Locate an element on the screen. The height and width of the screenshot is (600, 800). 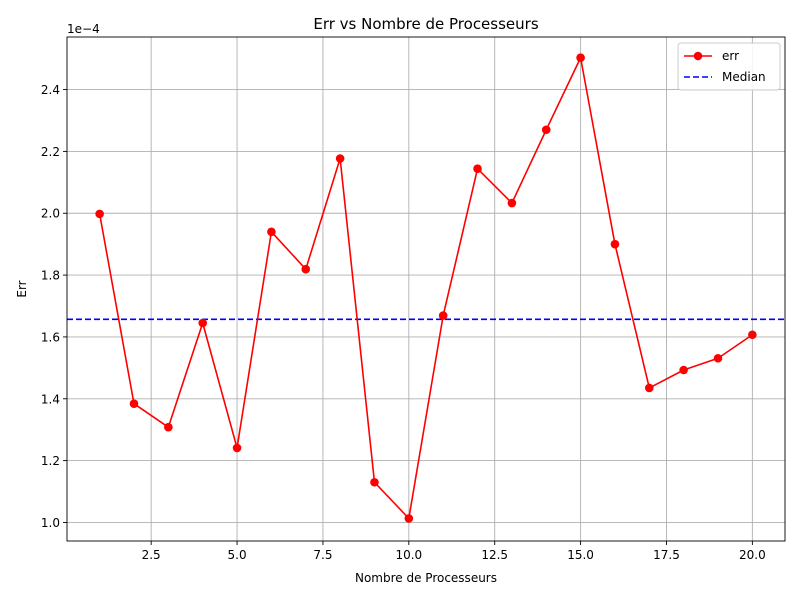
x-tick-label: 20.0 is located at coordinates (752, 555).